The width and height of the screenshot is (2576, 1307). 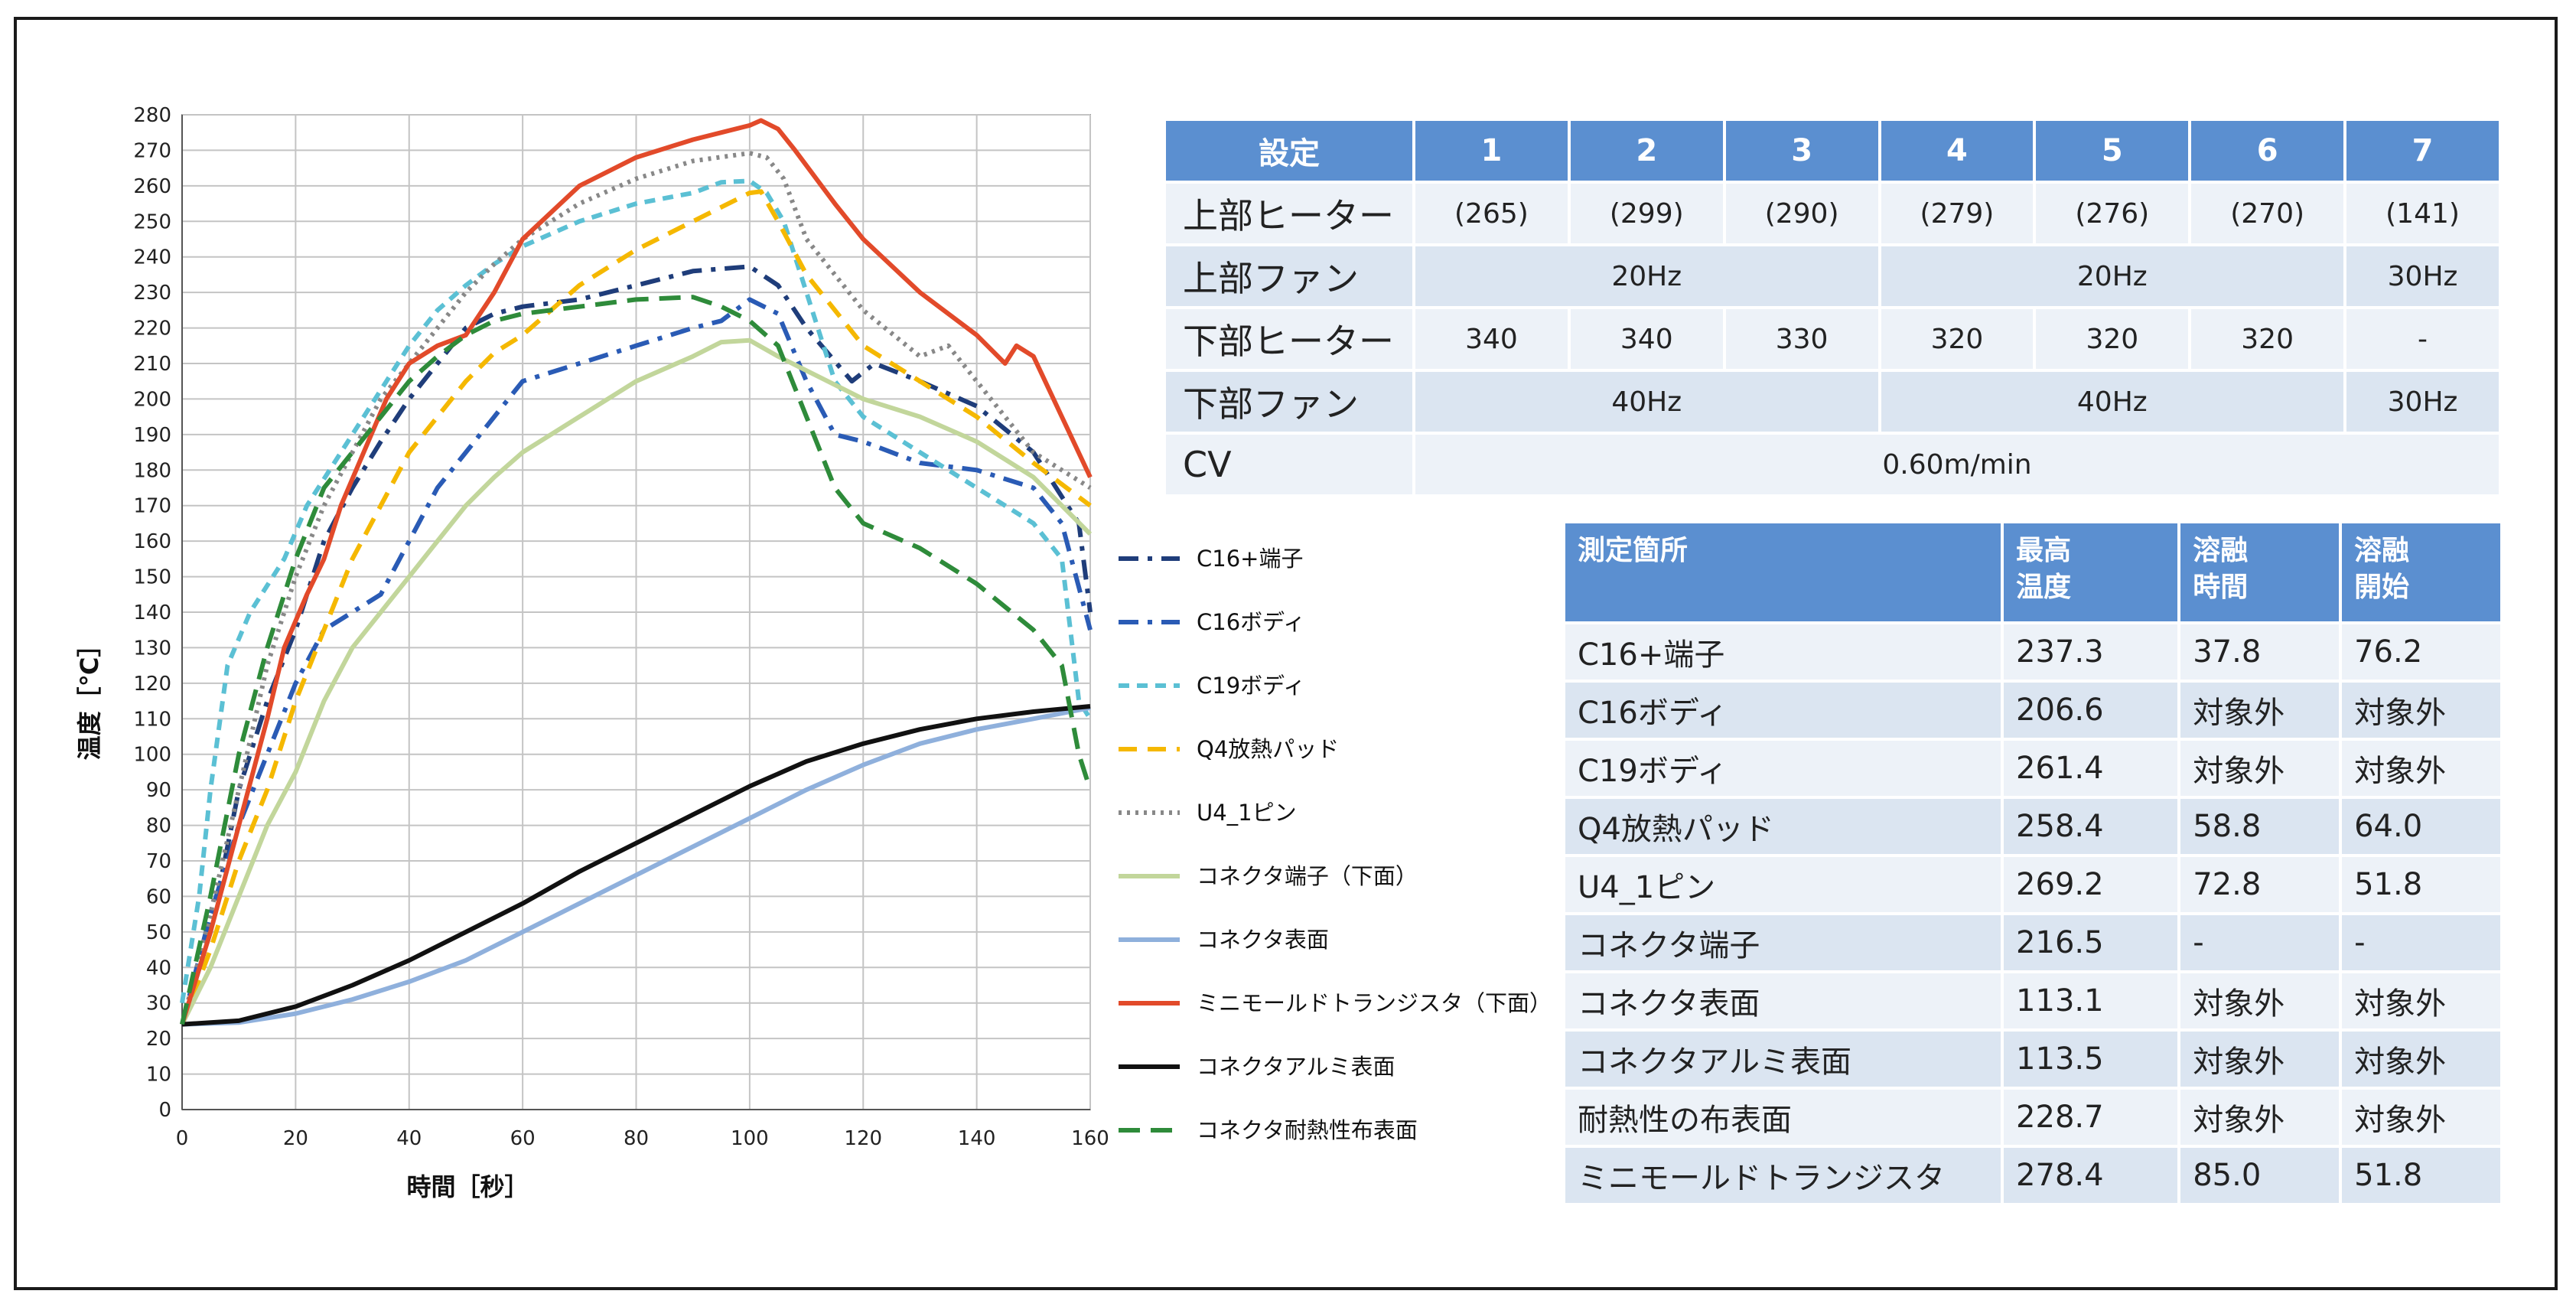 I want to click on table-cell: 76.2, so click(x=2421, y=652).